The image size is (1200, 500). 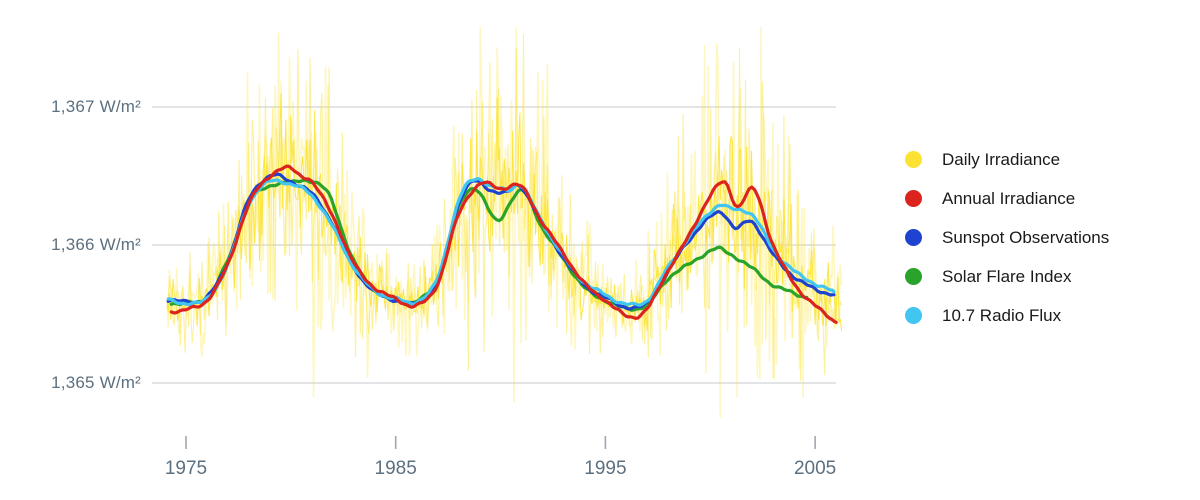 I want to click on legend-item-solar-flare-index: Solar Flare Index, so click(x=1003, y=276).